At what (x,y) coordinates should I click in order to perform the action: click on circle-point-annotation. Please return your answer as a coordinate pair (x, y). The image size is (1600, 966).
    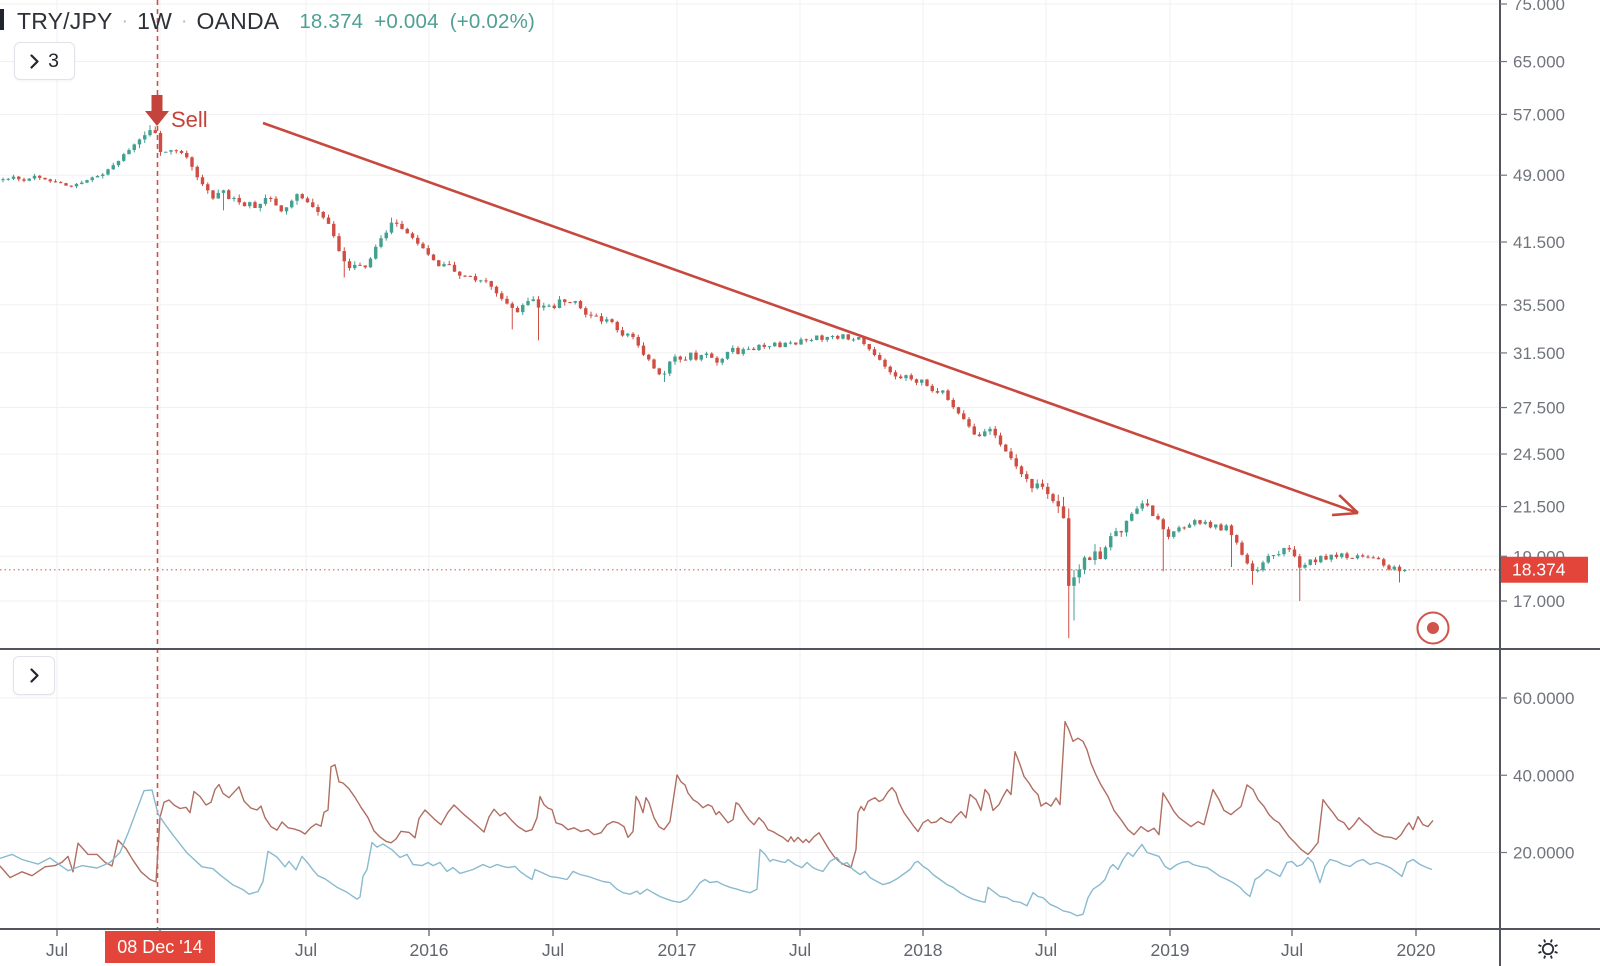
    Looking at the image, I should click on (1433, 628).